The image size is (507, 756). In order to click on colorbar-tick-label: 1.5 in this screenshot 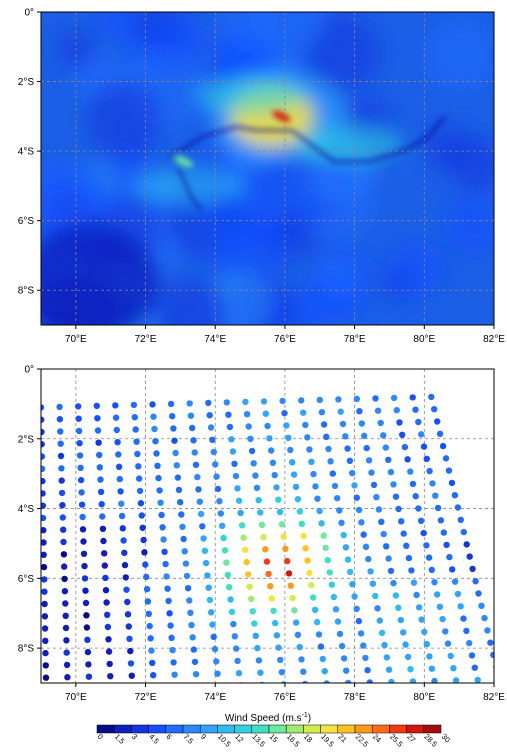, I will do `click(120, 739)`.